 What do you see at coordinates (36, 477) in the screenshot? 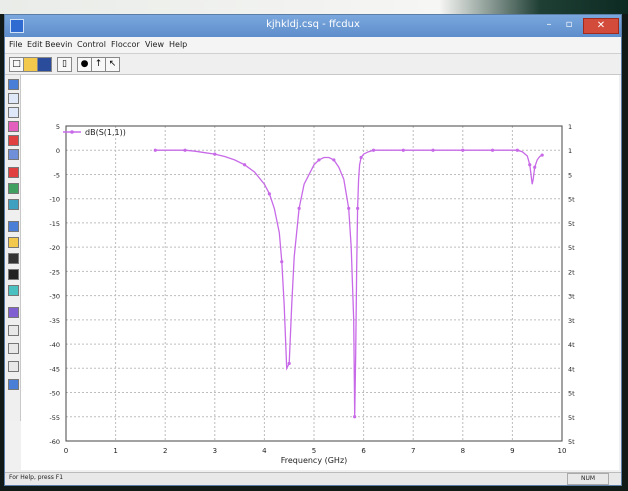
I see `status-text: For Help, press F1` at bounding box center [36, 477].